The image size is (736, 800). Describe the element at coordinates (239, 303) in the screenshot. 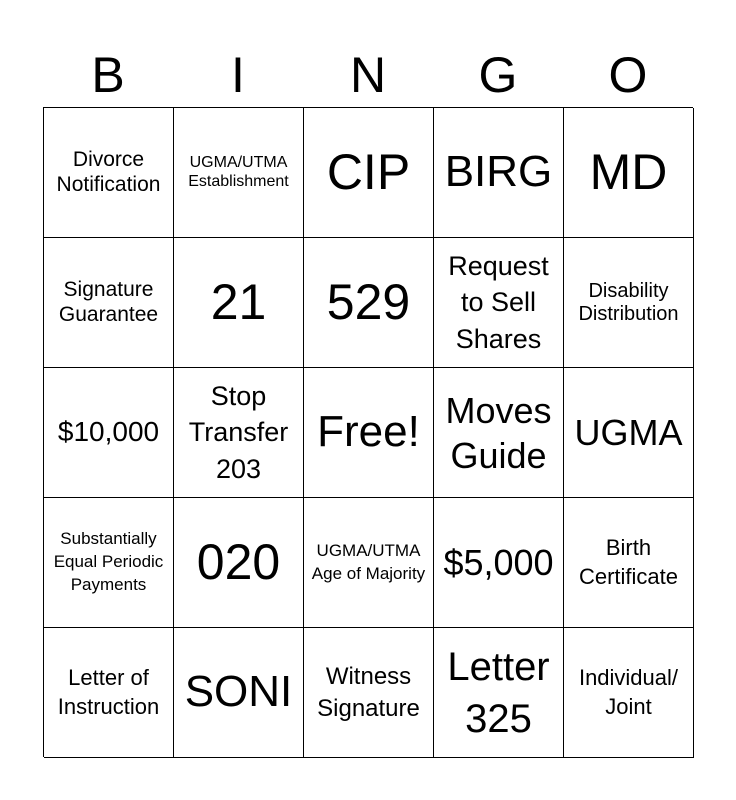

I see `bingo-cell: 21` at that location.